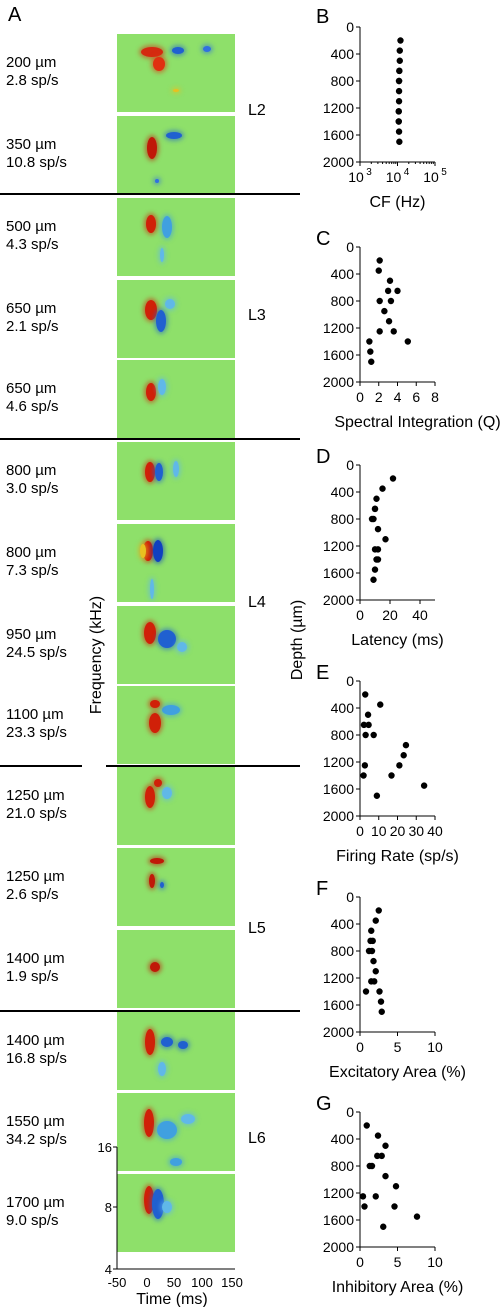 The height and width of the screenshot is (1307, 502). What do you see at coordinates (257, 110) in the screenshot?
I see `layer-label-l2: L2` at bounding box center [257, 110].